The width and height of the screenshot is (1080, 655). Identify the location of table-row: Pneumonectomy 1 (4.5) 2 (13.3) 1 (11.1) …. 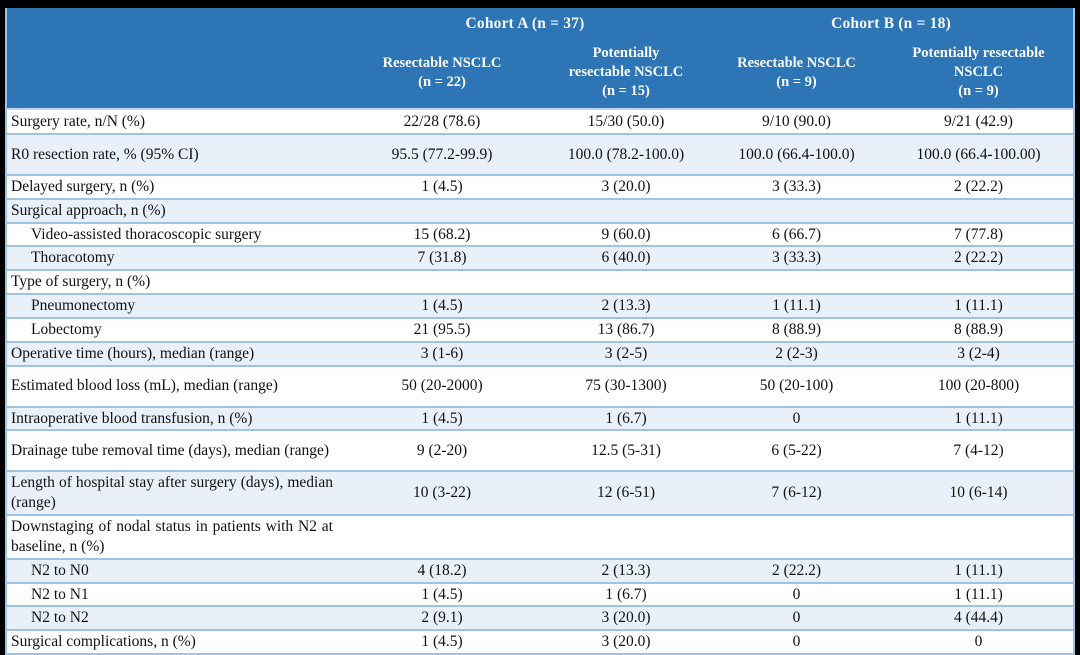
(540, 305).